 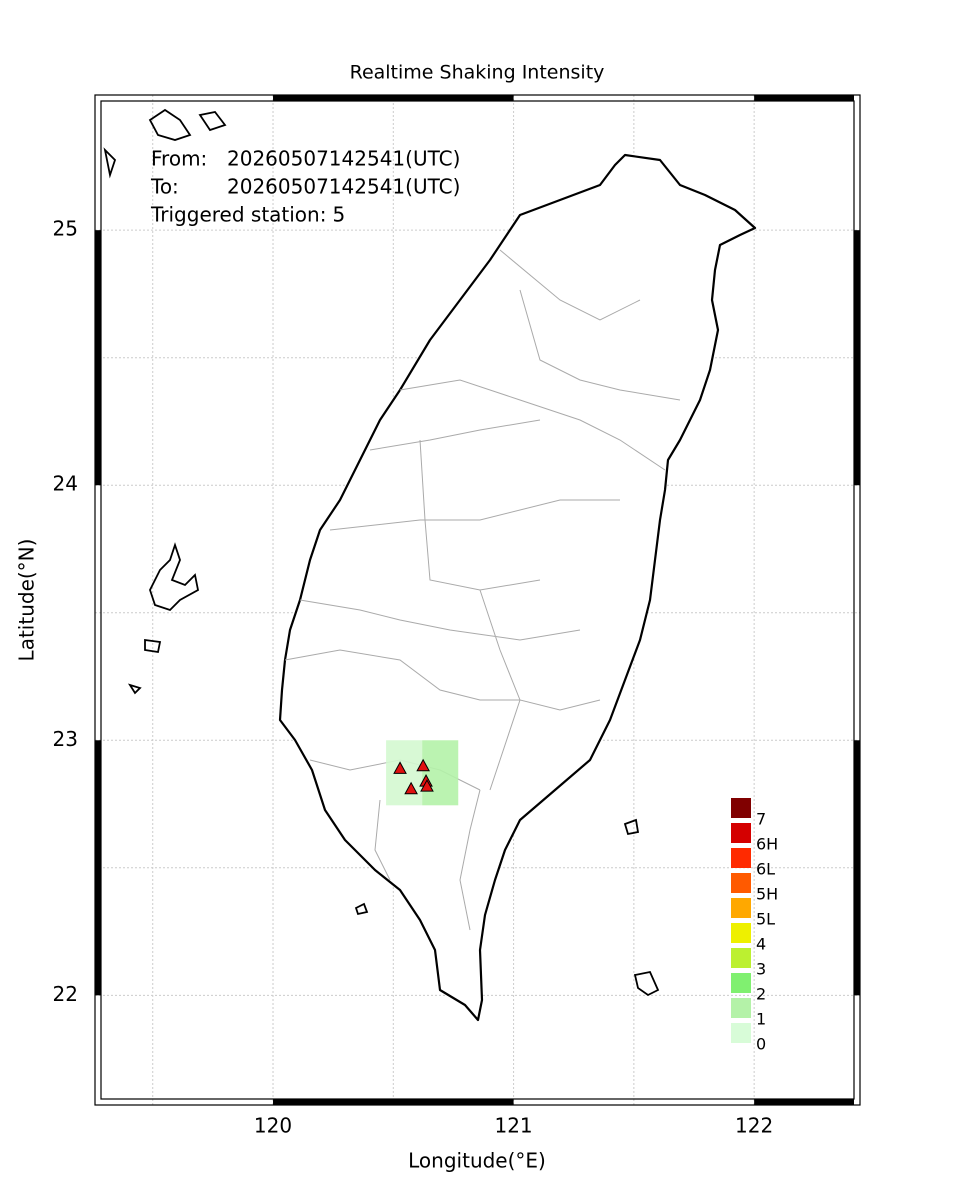 I want to click on y-tick-label: 25, so click(x=65, y=229).